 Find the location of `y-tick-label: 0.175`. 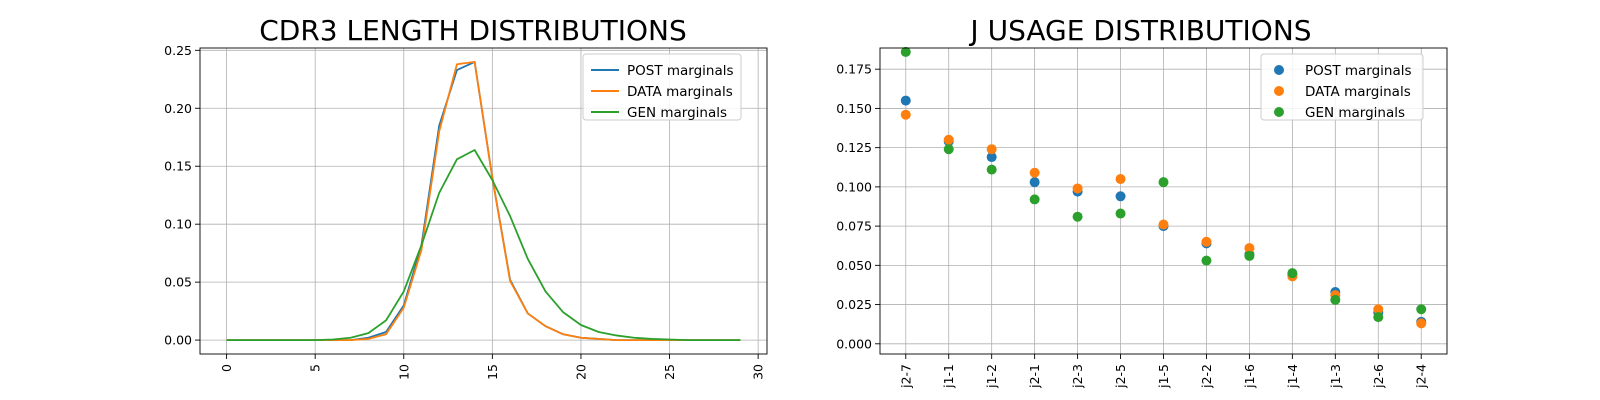

y-tick-label: 0.175 is located at coordinates (854, 69).